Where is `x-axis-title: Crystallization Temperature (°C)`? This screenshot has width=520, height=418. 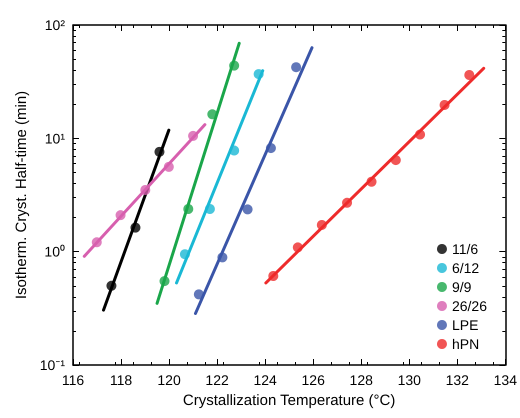 x-axis-title: Crystallization Temperature (°C) is located at coordinates (289, 400).